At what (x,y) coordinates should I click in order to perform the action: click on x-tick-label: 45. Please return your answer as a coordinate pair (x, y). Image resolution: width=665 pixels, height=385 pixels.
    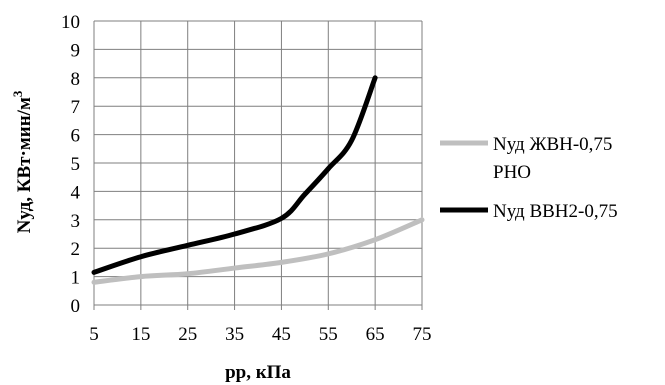
    Looking at the image, I should click on (281, 334).